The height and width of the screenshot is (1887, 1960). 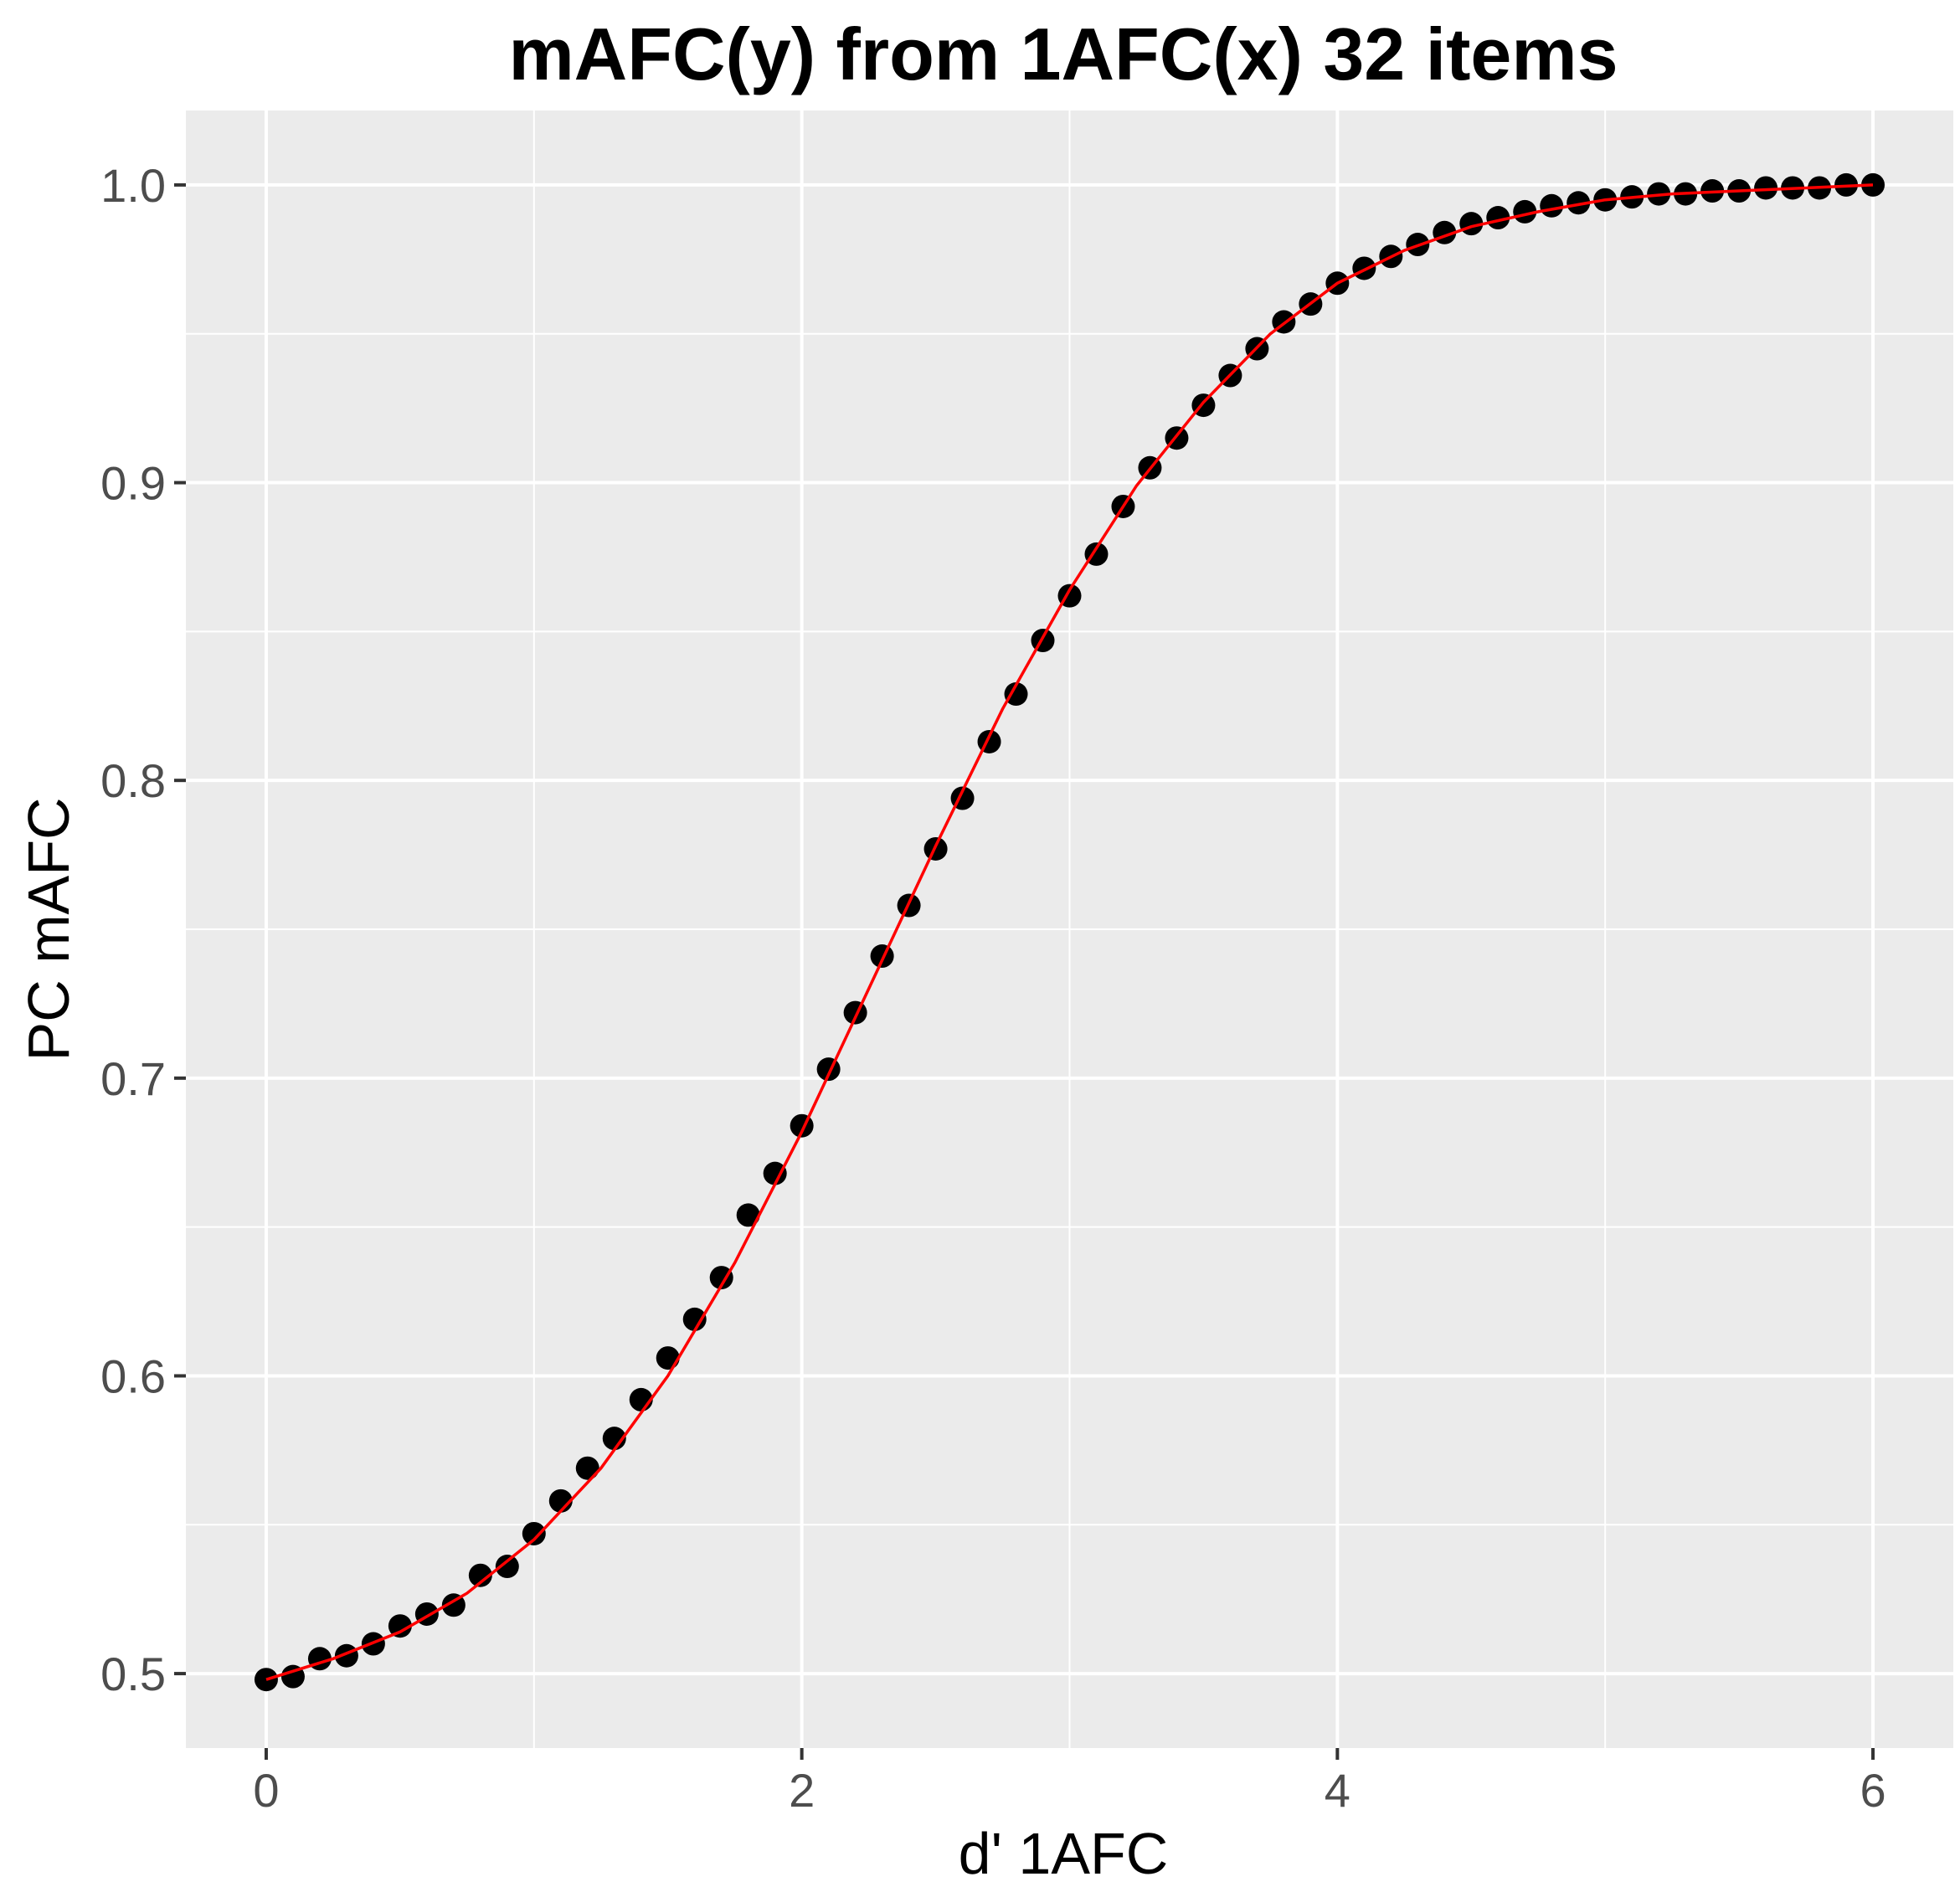 I want to click on y-tick-label: 0.9, so click(x=133, y=483).